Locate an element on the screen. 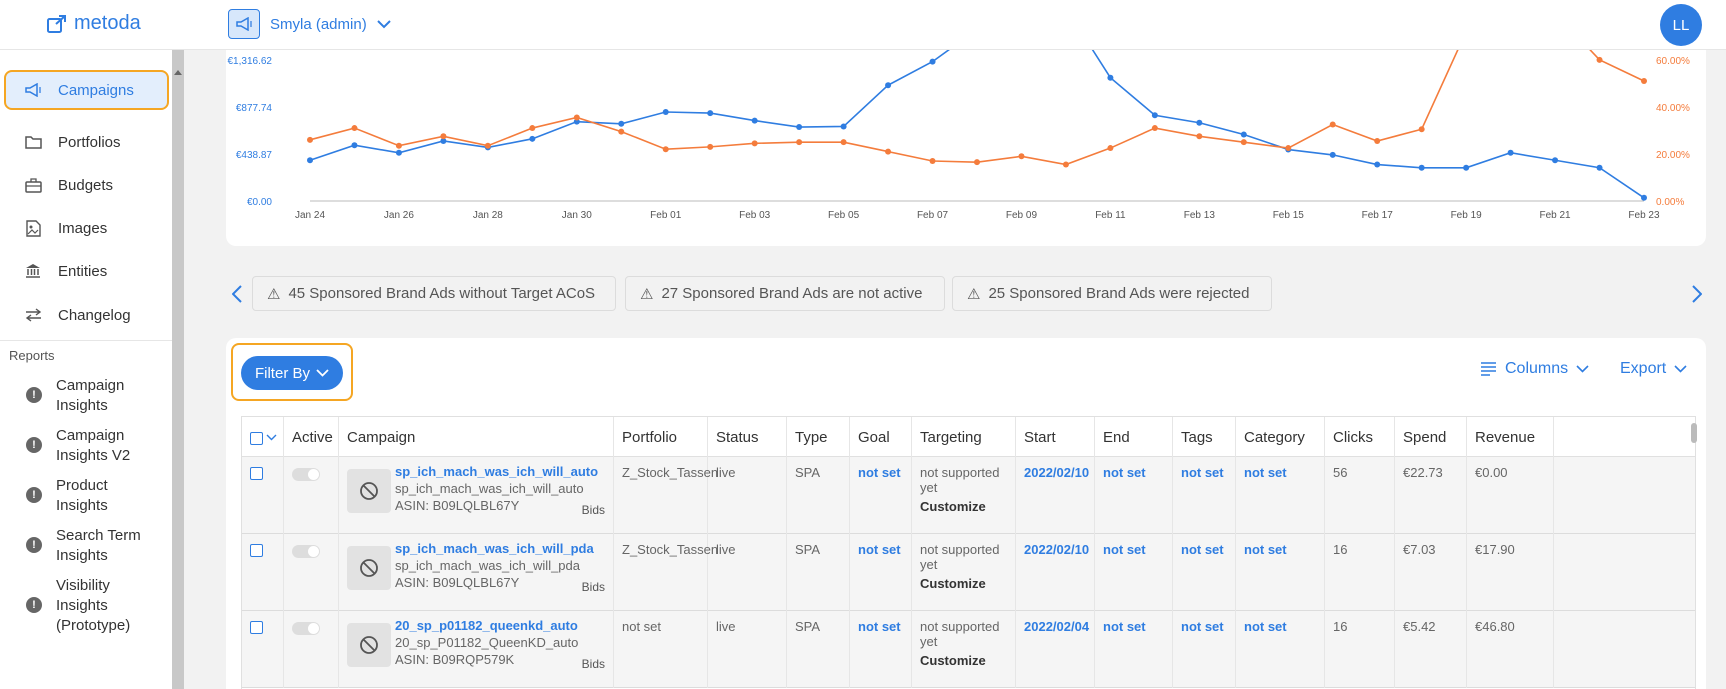 The height and width of the screenshot is (689, 1726). report-search-term-insights: ! Search Term Insights is located at coordinates (96, 546).